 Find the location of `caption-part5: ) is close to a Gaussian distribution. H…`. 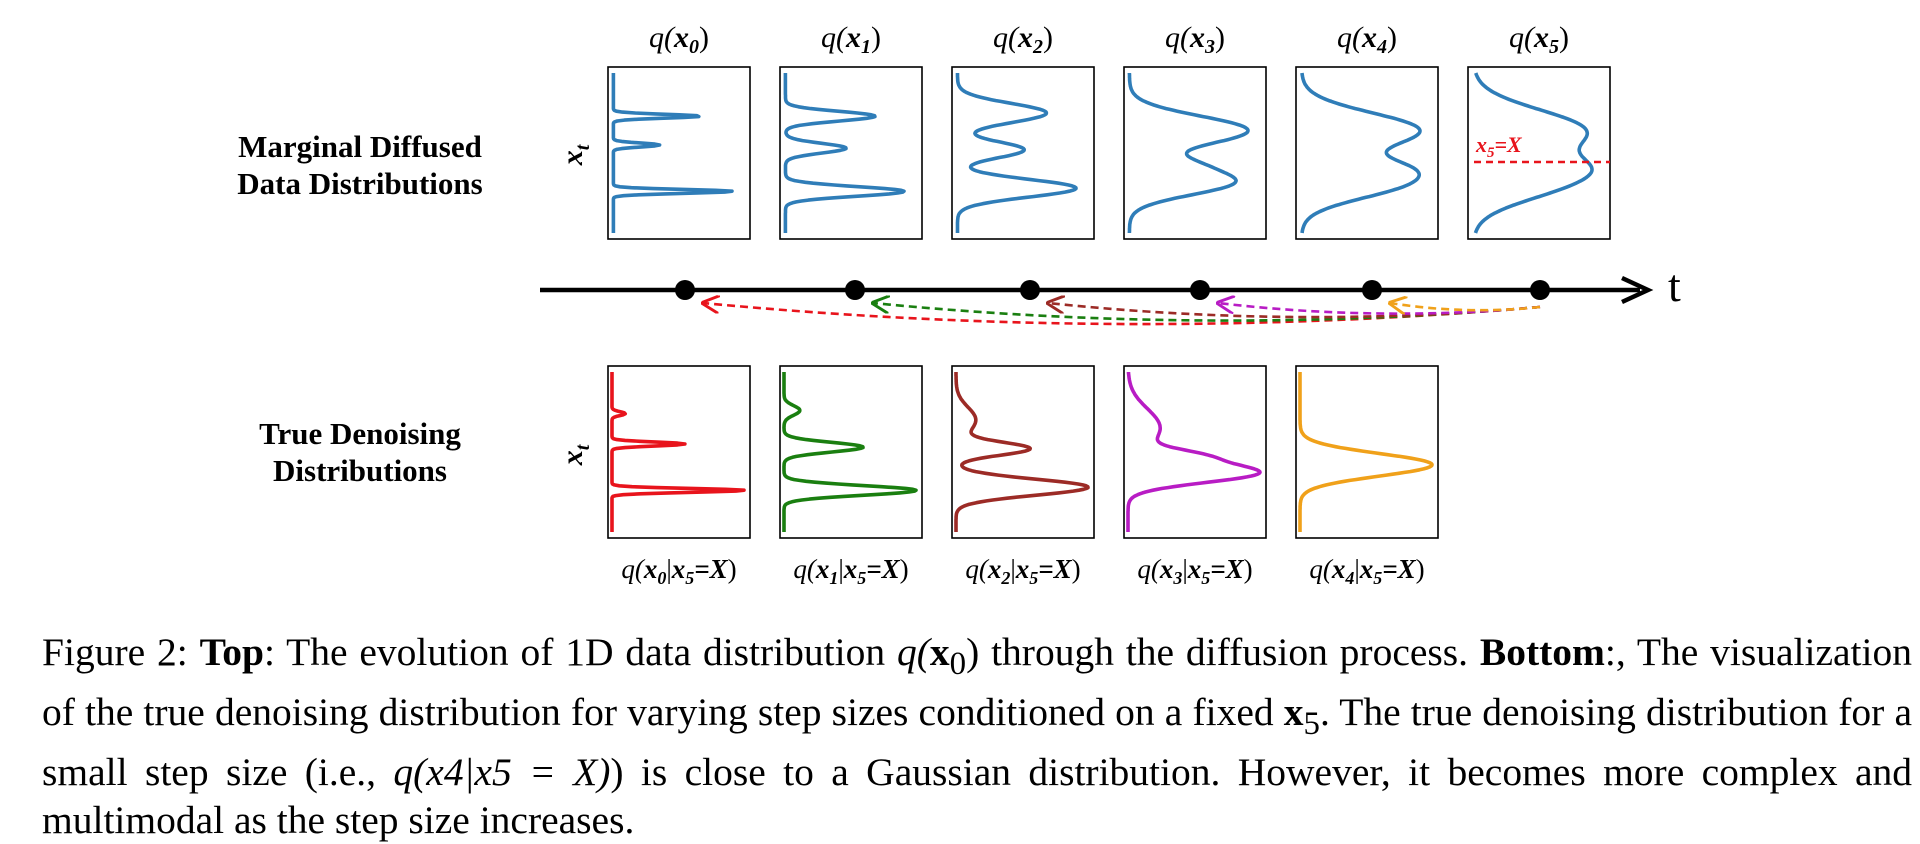

caption-part5: ) is close to a Gaussian distribution. H… is located at coordinates (977, 795).